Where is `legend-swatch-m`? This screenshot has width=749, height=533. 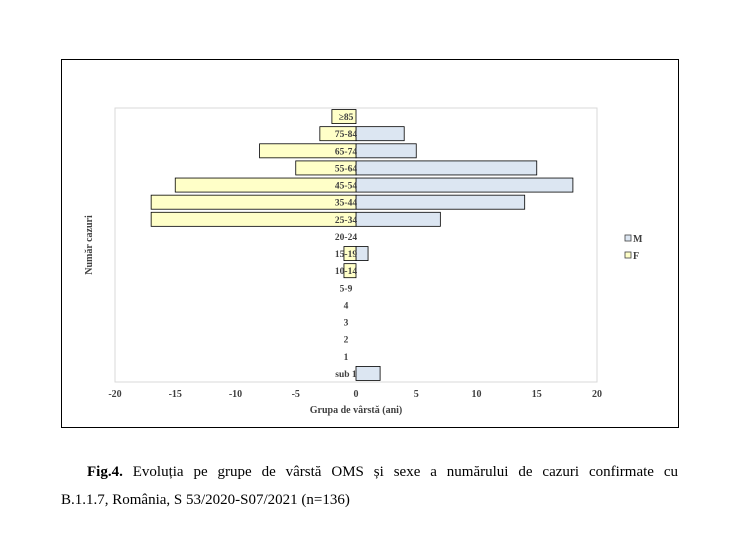 legend-swatch-m is located at coordinates (628, 238).